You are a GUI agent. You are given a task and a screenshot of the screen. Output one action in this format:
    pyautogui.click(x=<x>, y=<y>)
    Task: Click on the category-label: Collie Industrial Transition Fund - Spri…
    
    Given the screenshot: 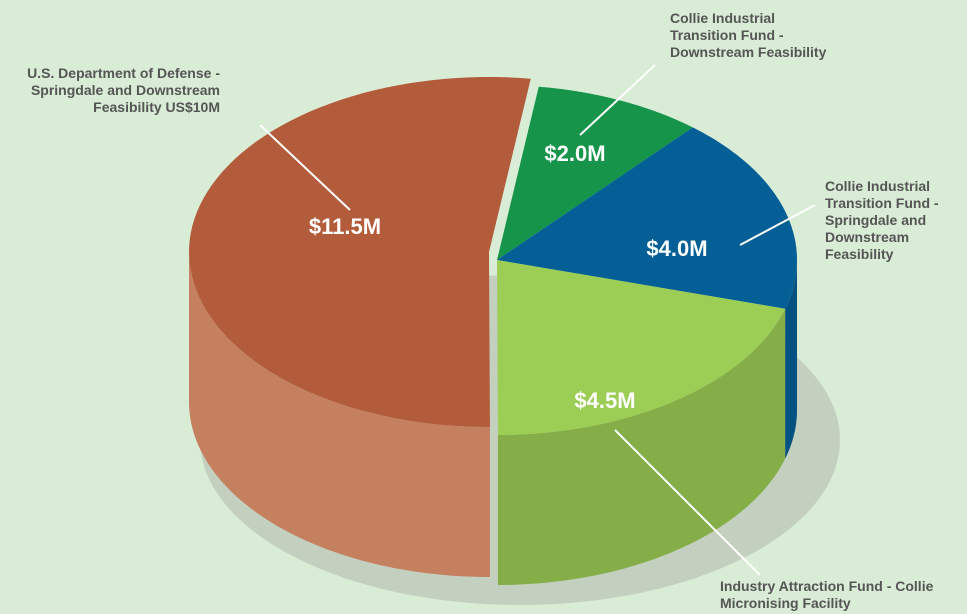 What is the action you would take?
    pyautogui.click(x=882, y=220)
    